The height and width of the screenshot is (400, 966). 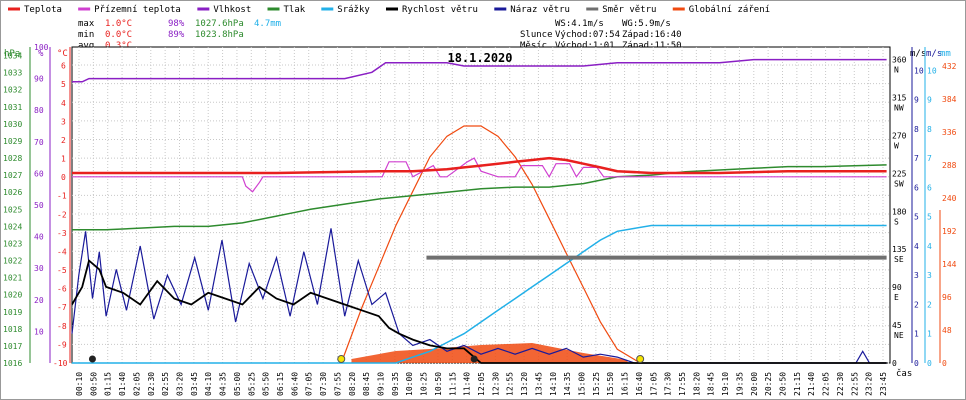 What do you see at coordinates (62, 54) in the screenshot?
I see `axis-unit-temp: °C` at bounding box center [62, 54].